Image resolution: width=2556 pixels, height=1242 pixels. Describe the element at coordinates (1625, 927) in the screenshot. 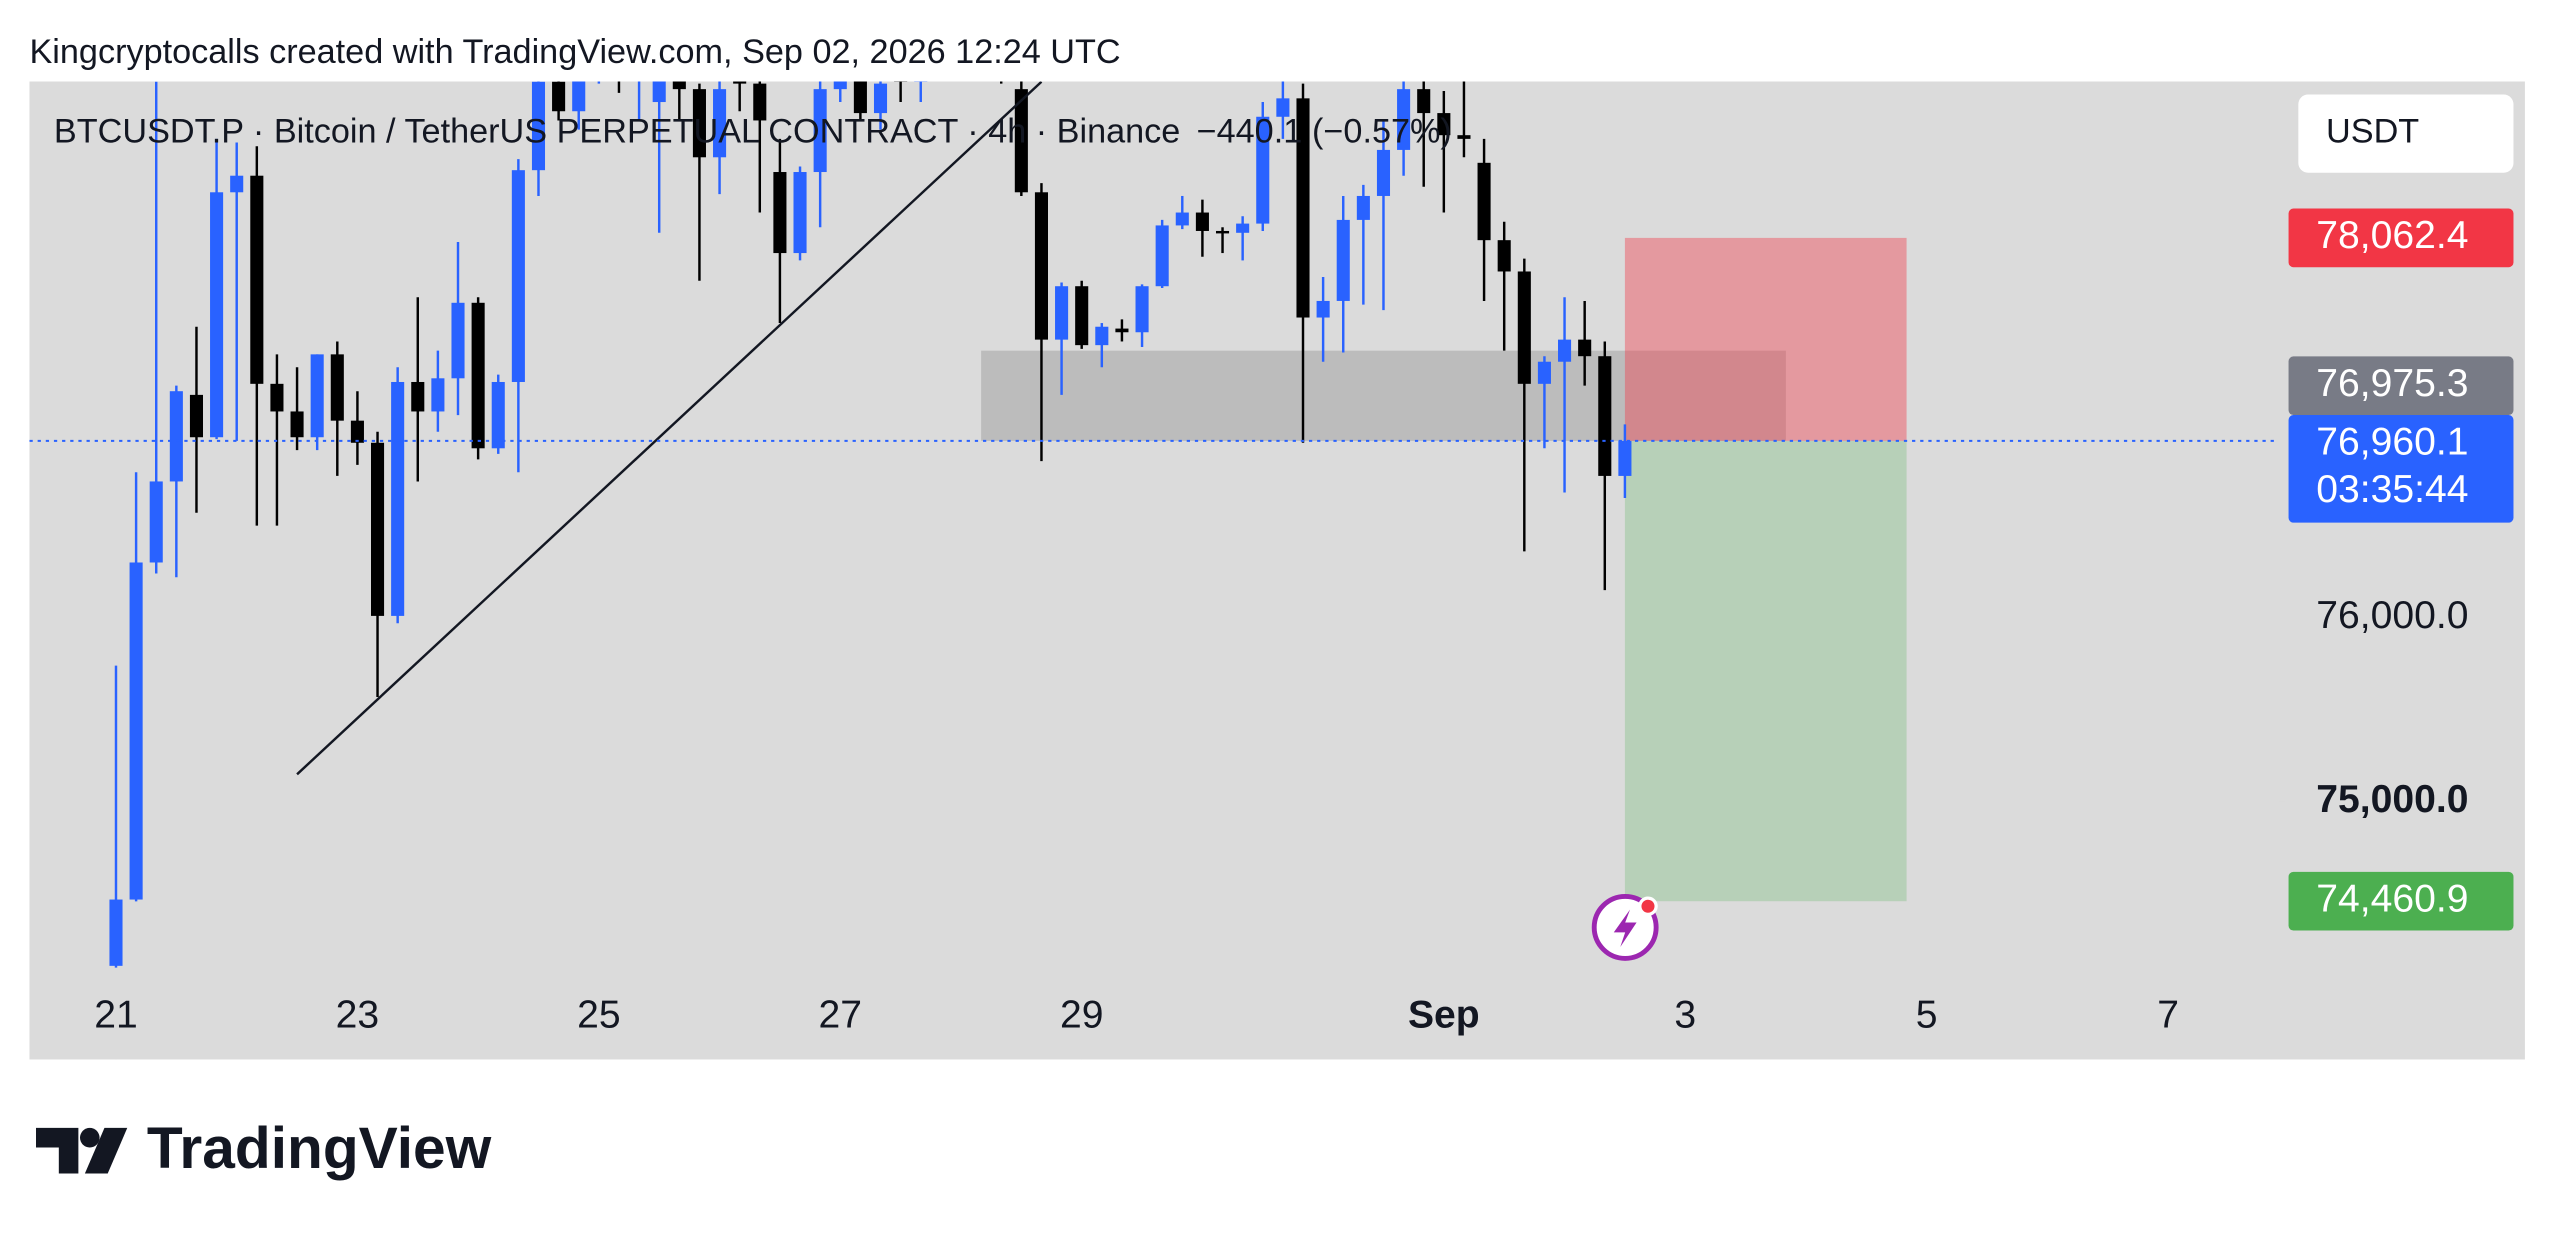

I see `alert-icon` at that location.